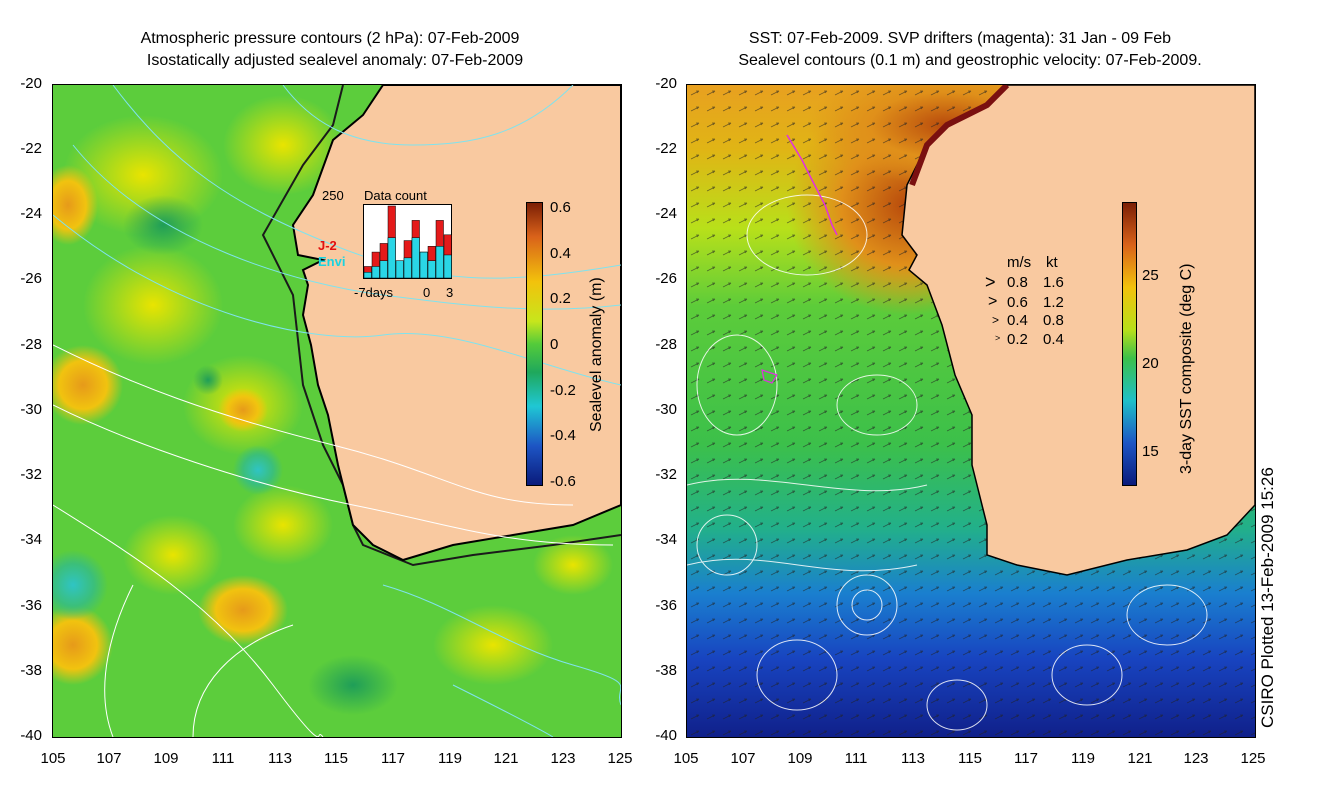 The width and height of the screenshot is (1320, 810). I want to click on legend-ms-value: 0.8, so click(1017, 282).